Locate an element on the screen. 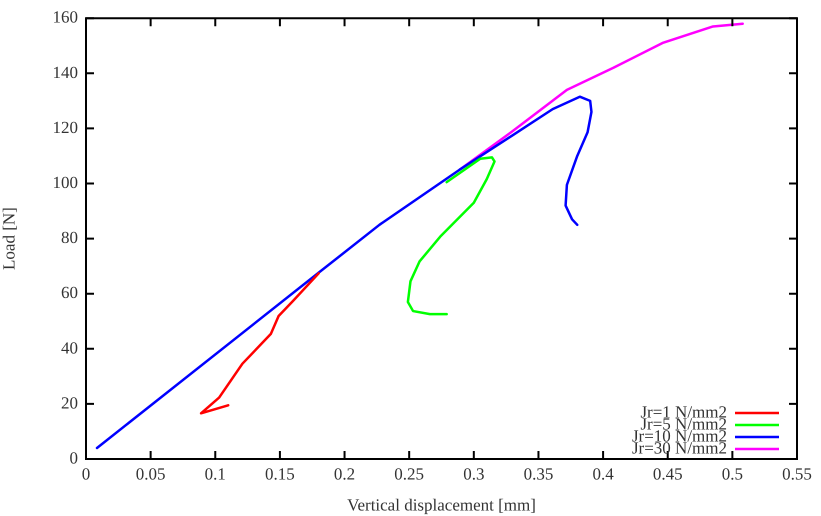 This screenshot has height=516, width=821. x-tick-label: 0.35 is located at coordinates (539, 474).